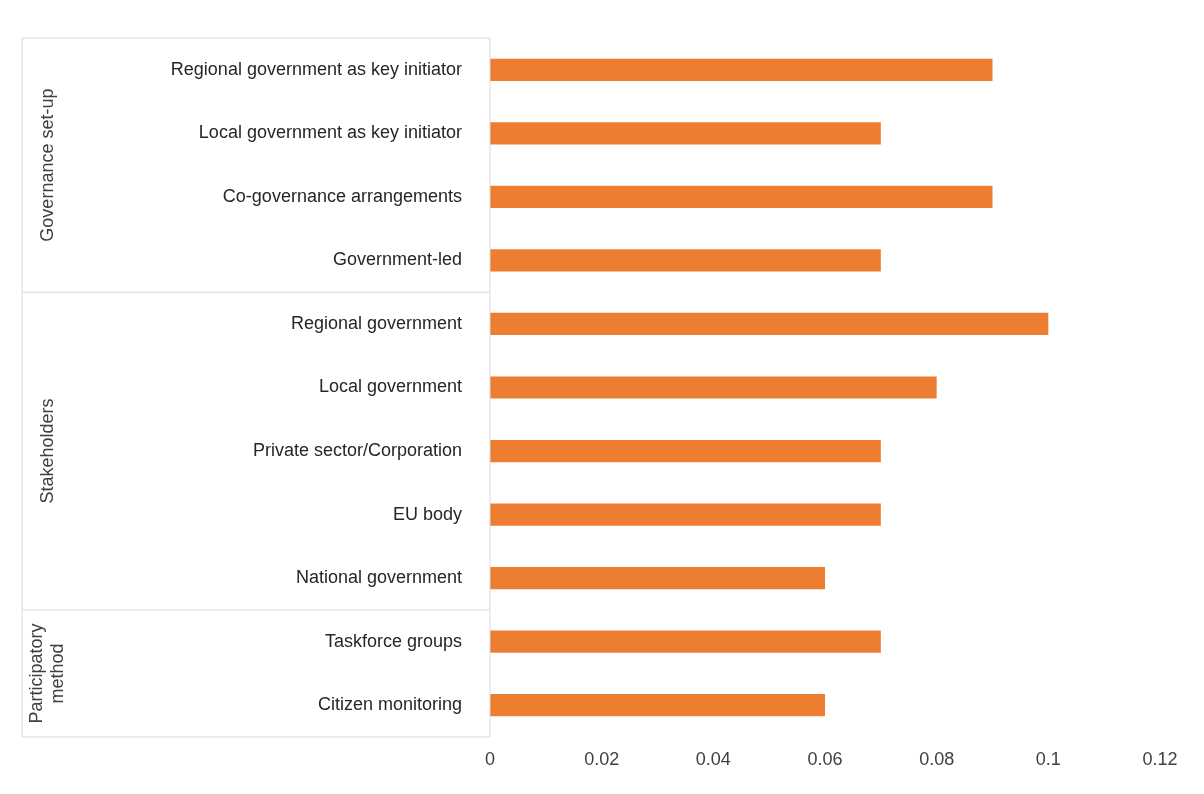 The height and width of the screenshot is (794, 1204). Describe the element at coordinates (389, 704) in the screenshot. I see `y-tick-label: Citizen monitoring` at that location.